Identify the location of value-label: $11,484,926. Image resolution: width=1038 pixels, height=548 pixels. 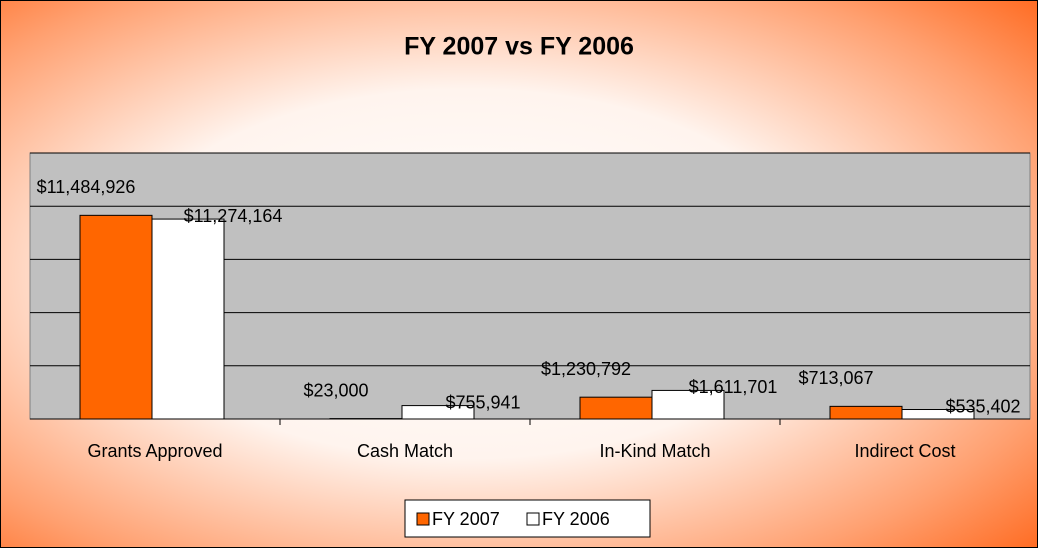
(86, 187).